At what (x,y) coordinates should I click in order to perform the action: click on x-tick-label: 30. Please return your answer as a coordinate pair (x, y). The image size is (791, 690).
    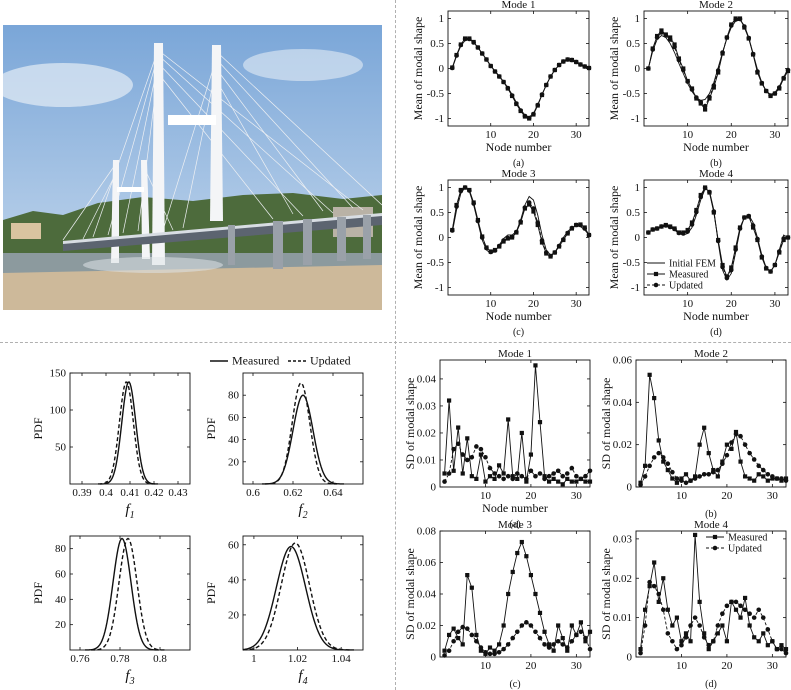
    Looking at the image, I should click on (577, 496).